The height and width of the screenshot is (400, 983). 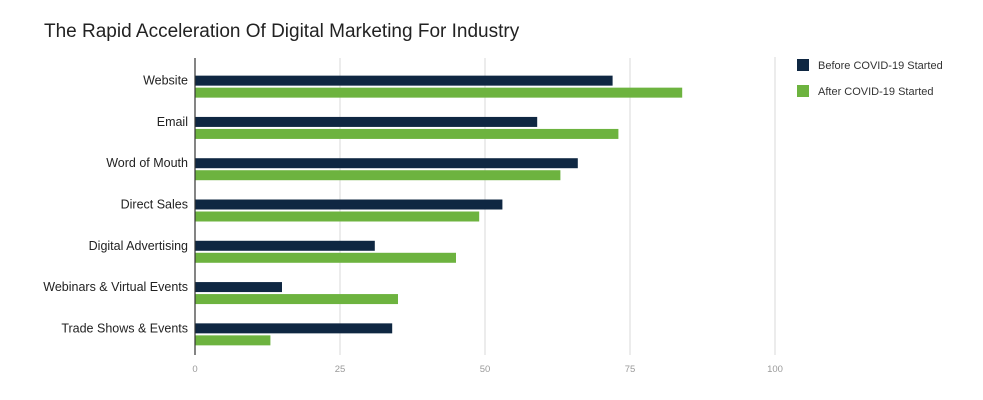 What do you see at coordinates (880, 66) in the screenshot?
I see `legend-label: Before COVID-19 Started` at bounding box center [880, 66].